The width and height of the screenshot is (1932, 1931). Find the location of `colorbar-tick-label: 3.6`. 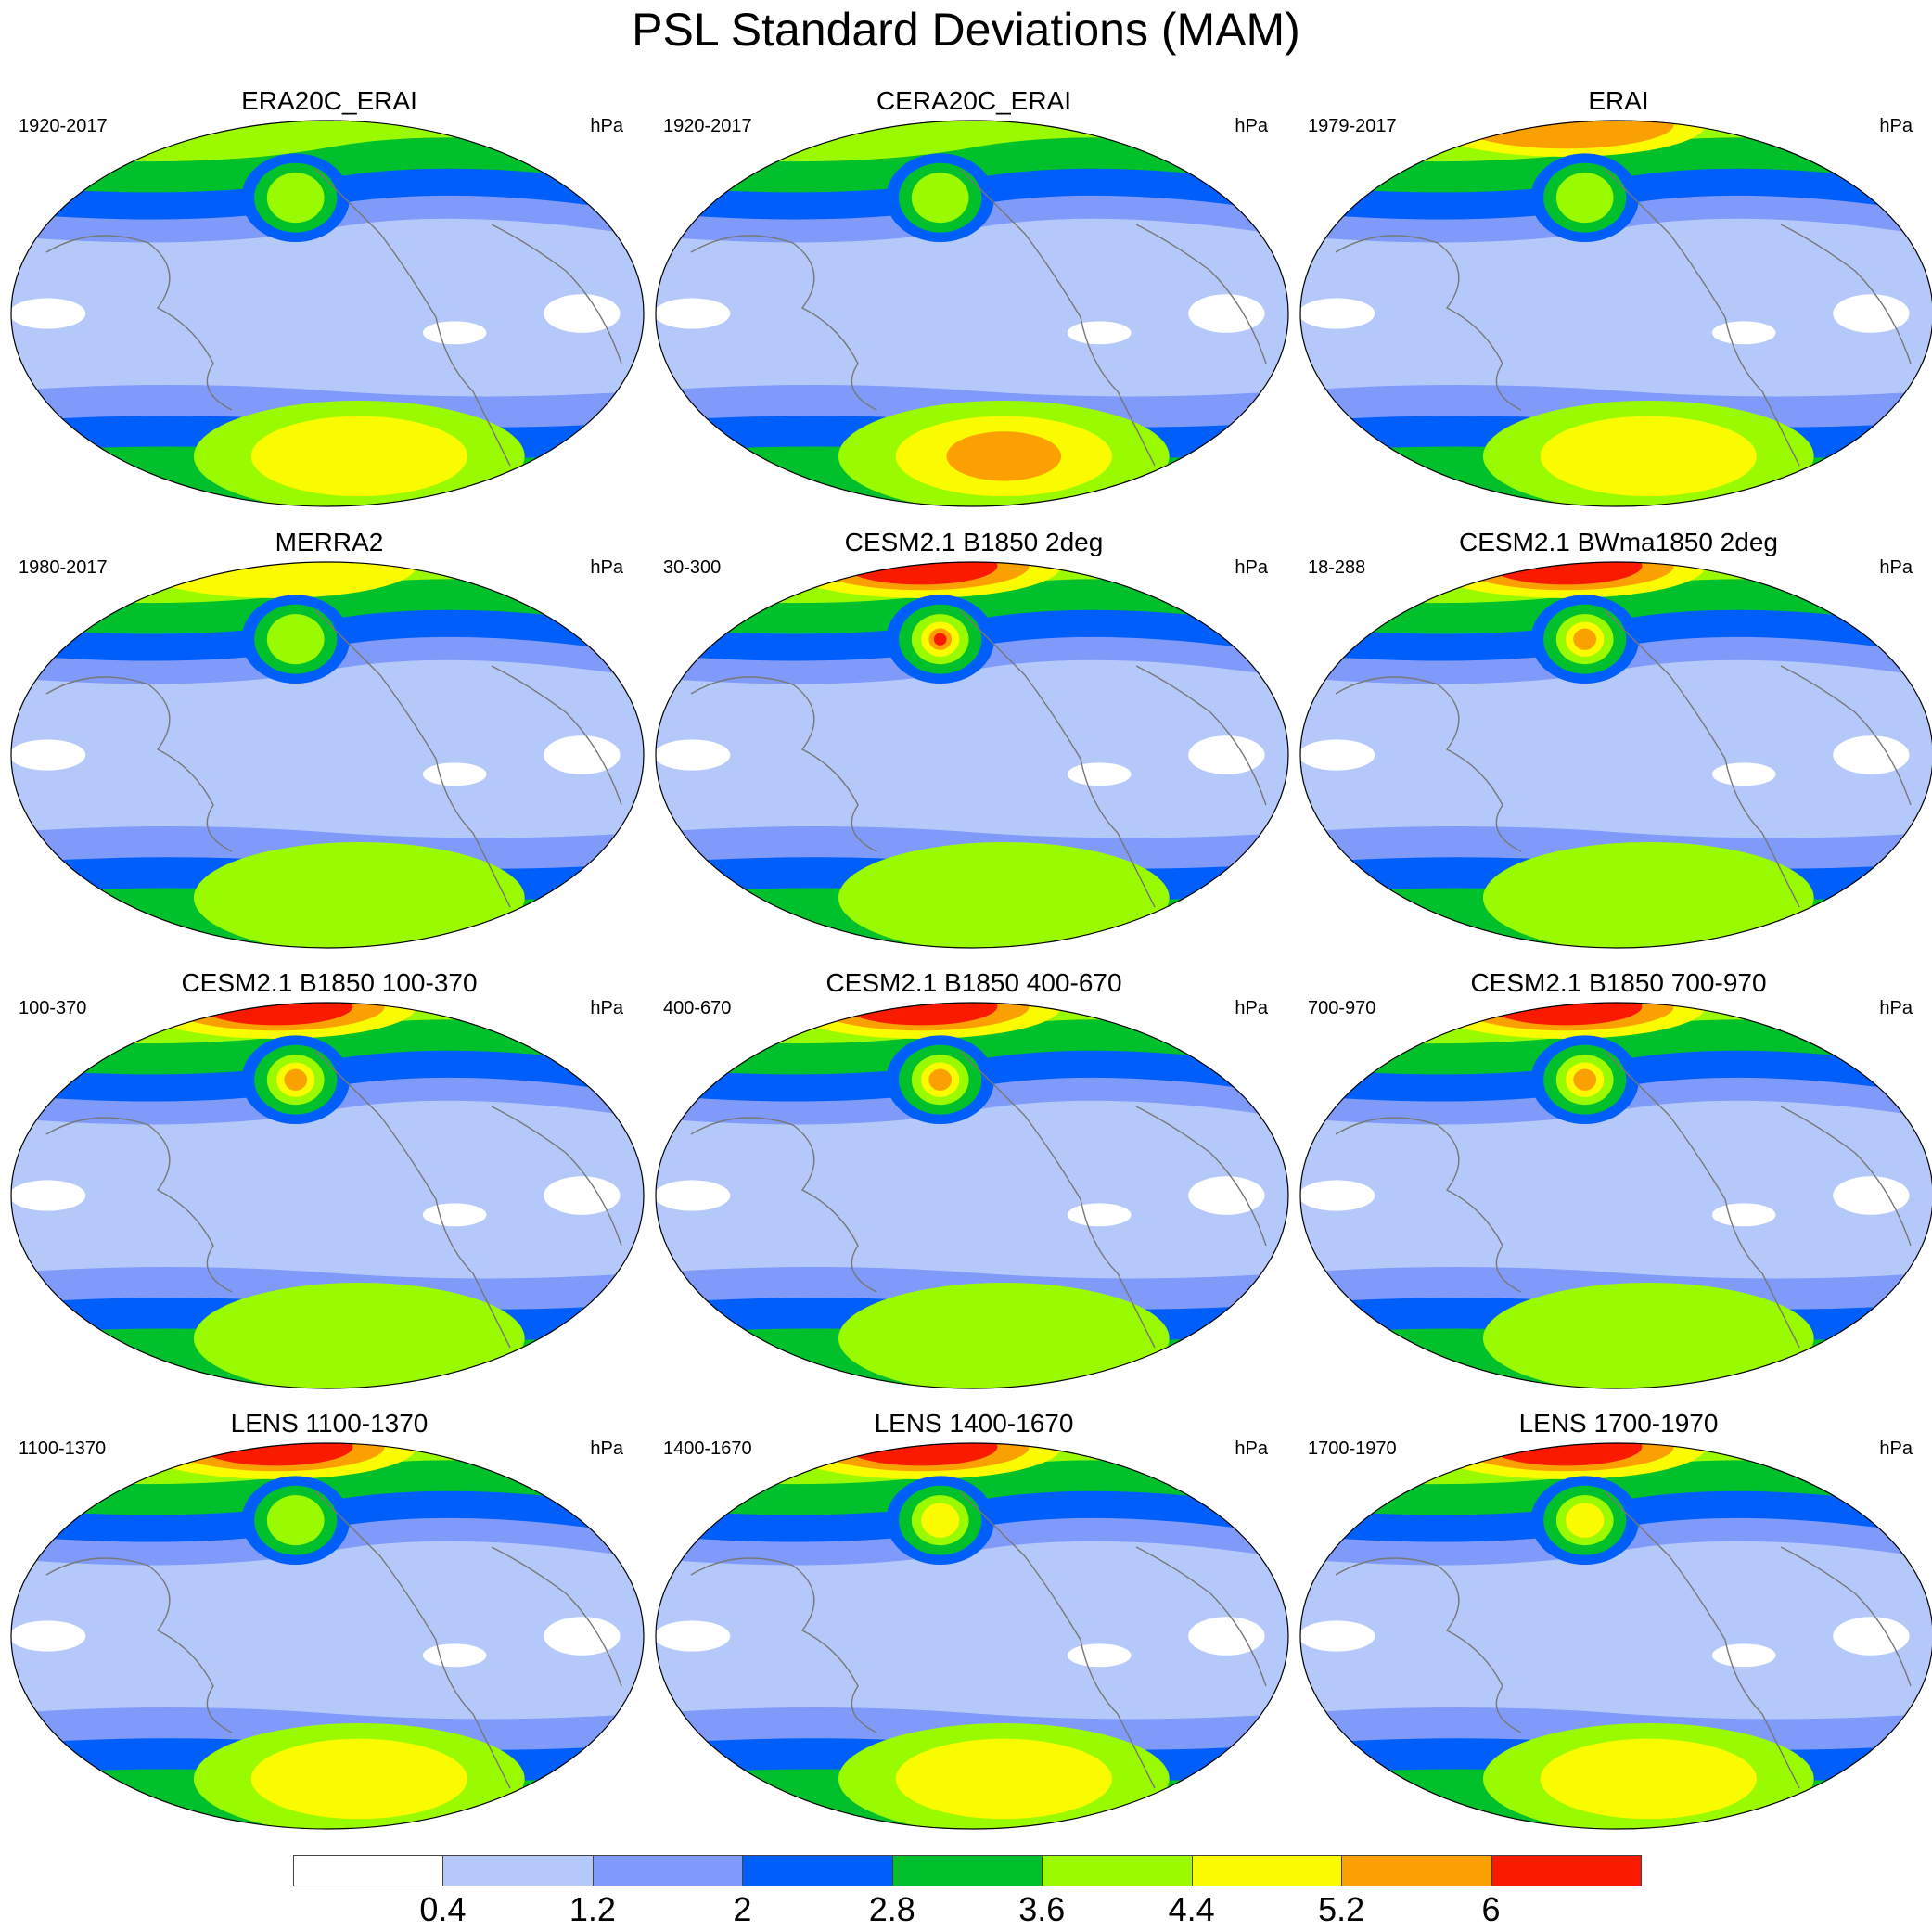

colorbar-tick-label: 3.6 is located at coordinates (1042, 1909).